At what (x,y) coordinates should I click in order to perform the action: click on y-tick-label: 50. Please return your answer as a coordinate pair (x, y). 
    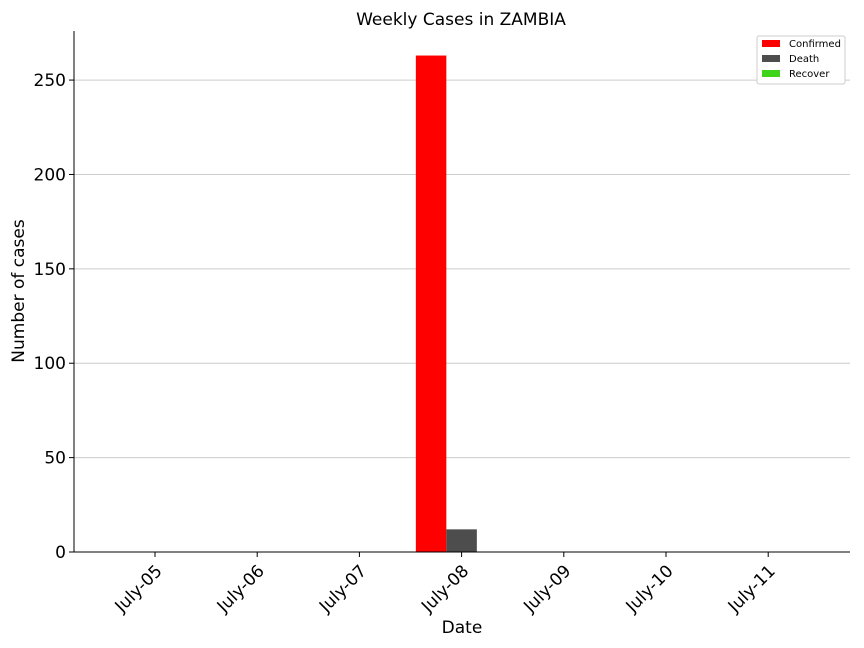
    Looking at the image, I should click on (55, 459).